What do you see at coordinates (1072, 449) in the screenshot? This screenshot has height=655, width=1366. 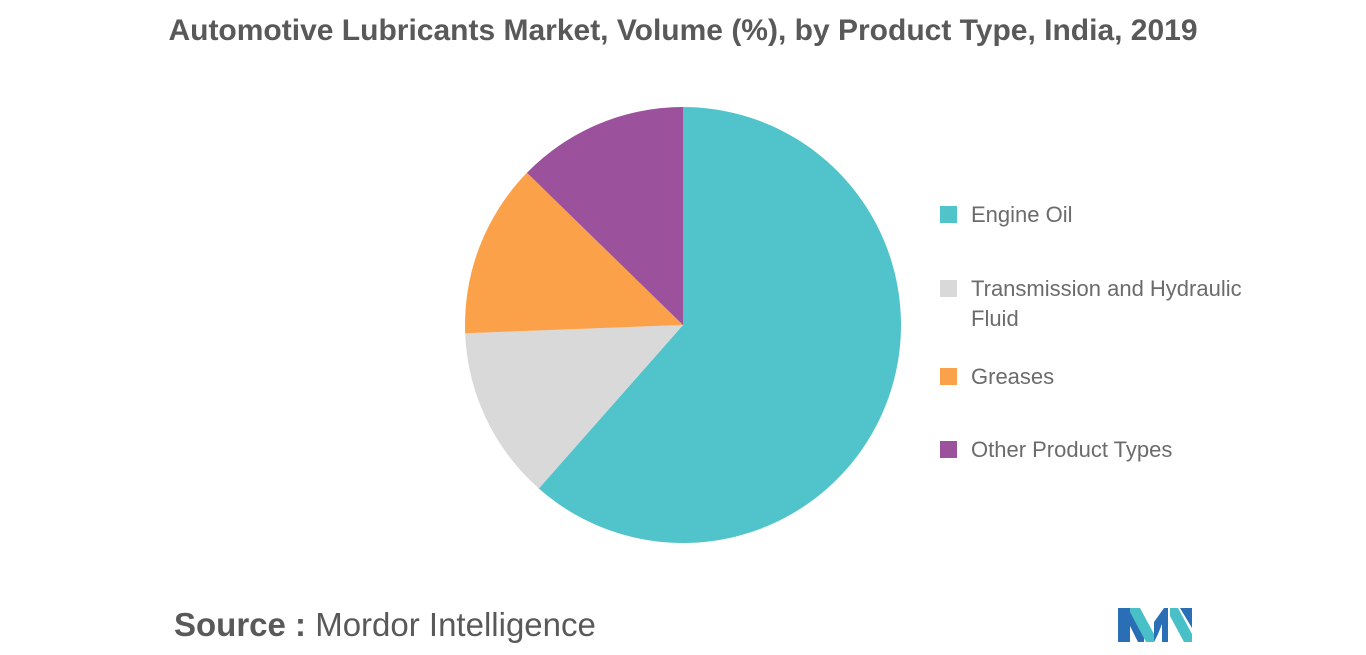 I see `legend-label: Other Product Types` at bounding box center [1072, 449].